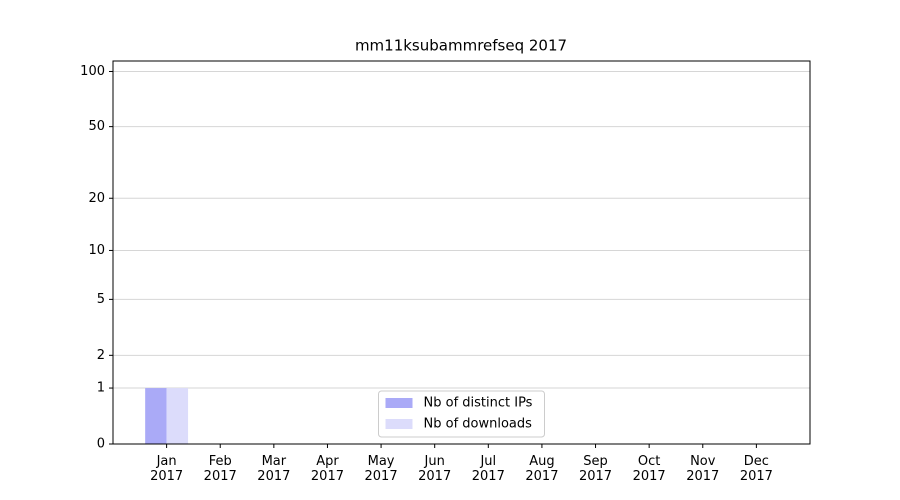  I want to click on y-tick-label: 20, so click(96, 198).